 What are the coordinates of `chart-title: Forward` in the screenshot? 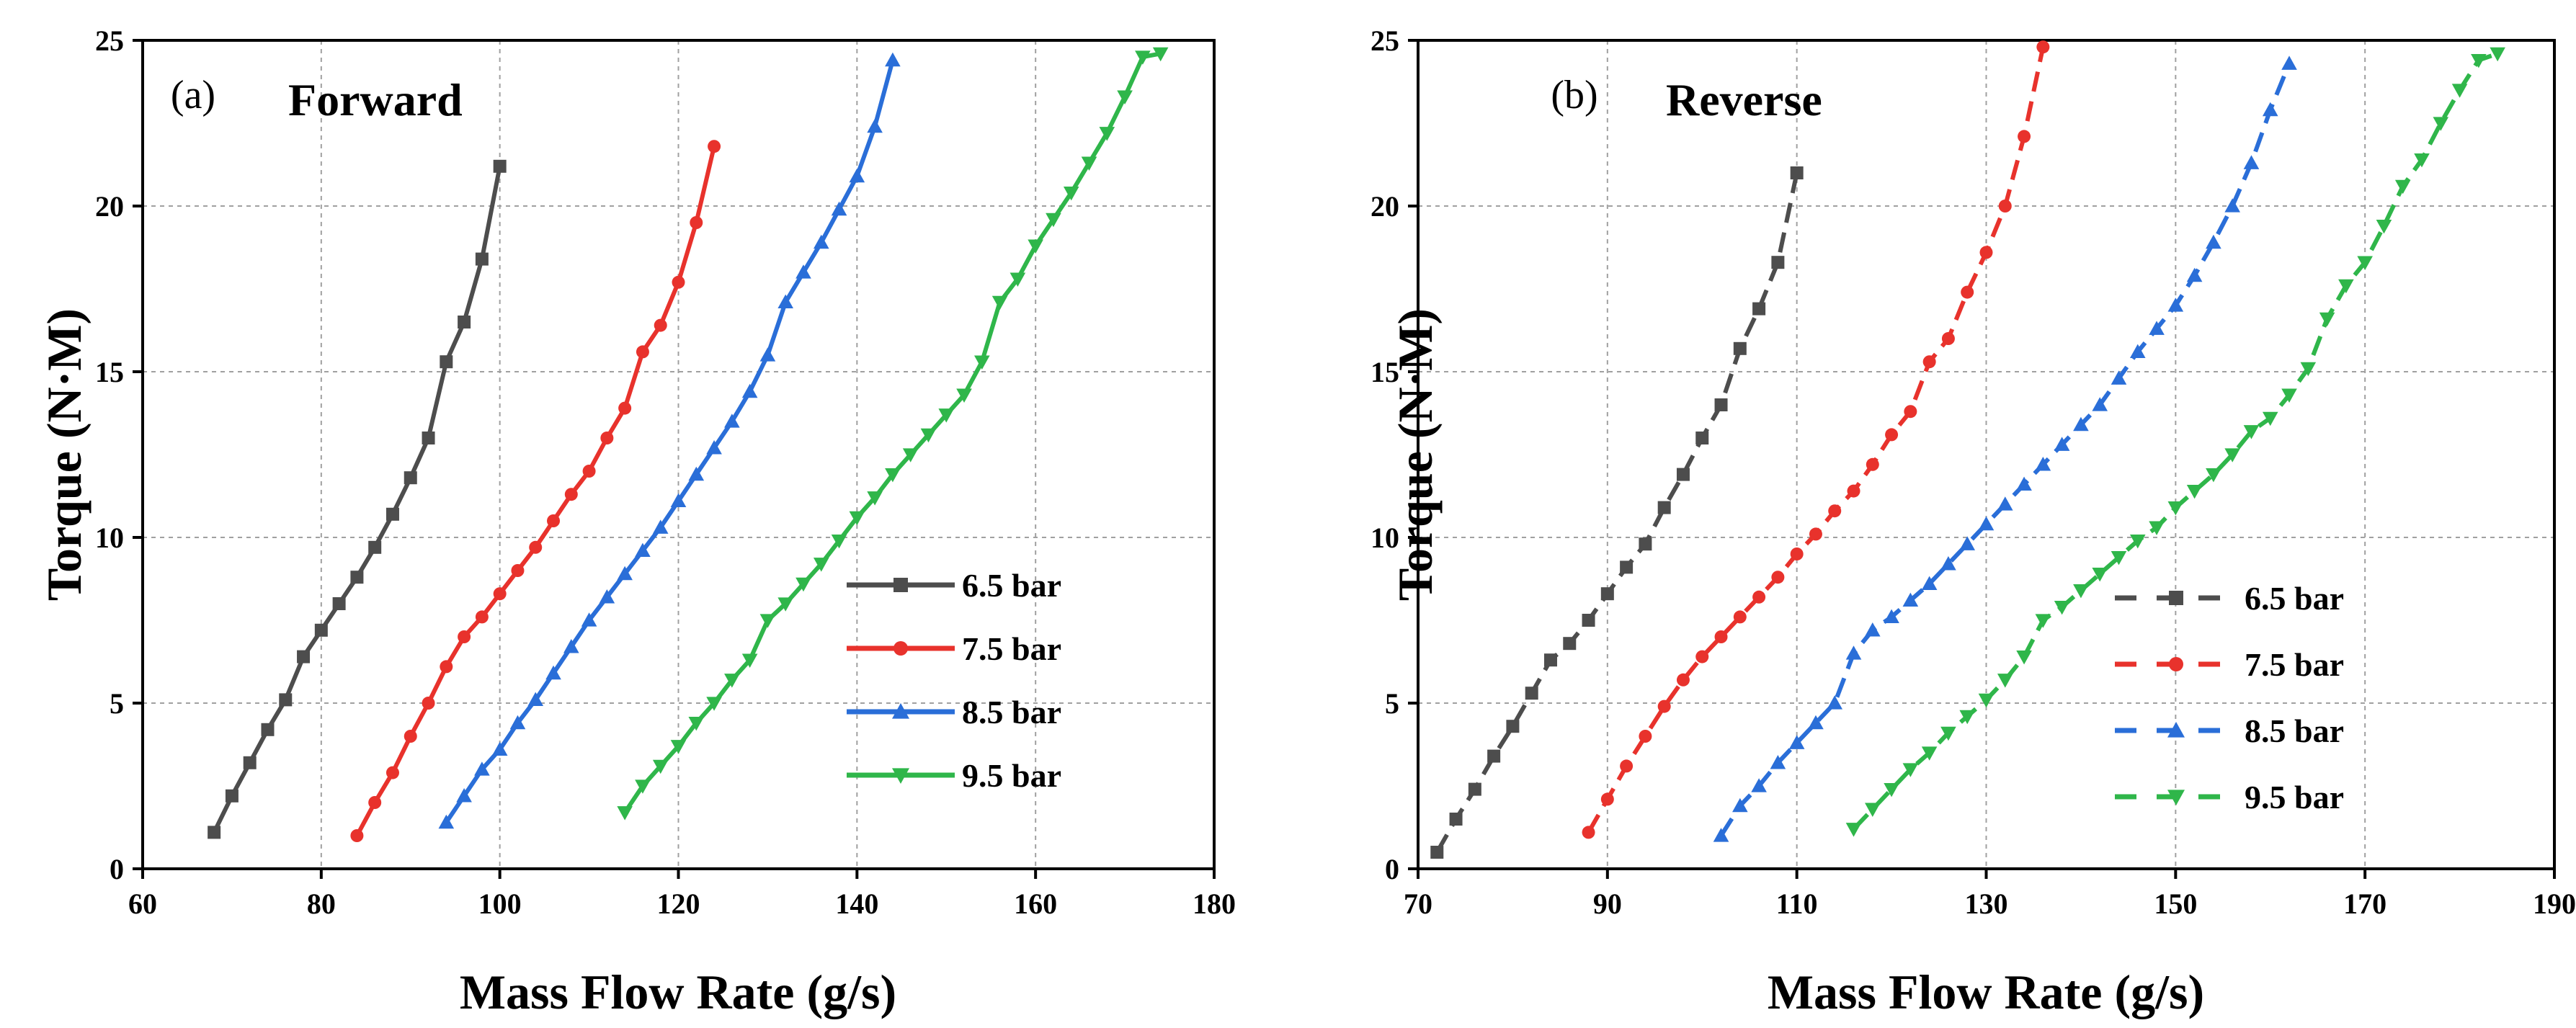 It's located at (375, 99).